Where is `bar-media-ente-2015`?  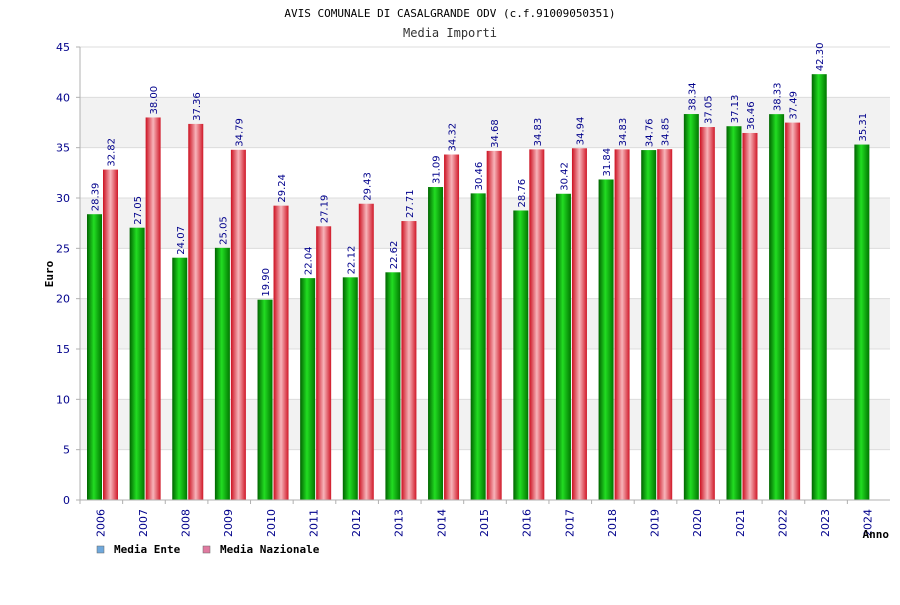 bar-media-ente-2015 is located at coordinates (478, 347).